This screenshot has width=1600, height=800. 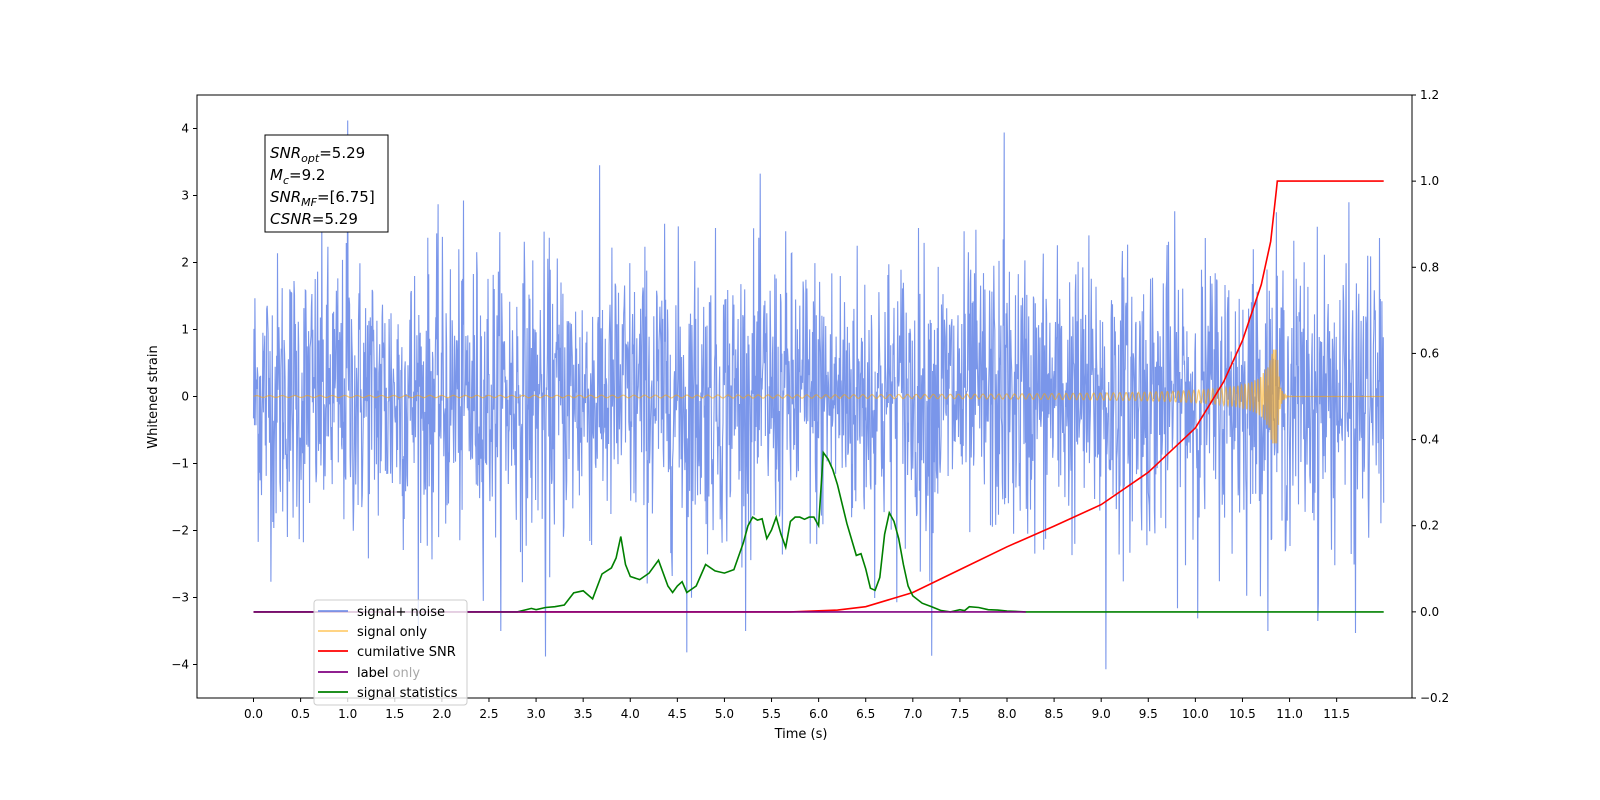 I want to click on x-tick-label: 6.5, so click(x=865, y=714).